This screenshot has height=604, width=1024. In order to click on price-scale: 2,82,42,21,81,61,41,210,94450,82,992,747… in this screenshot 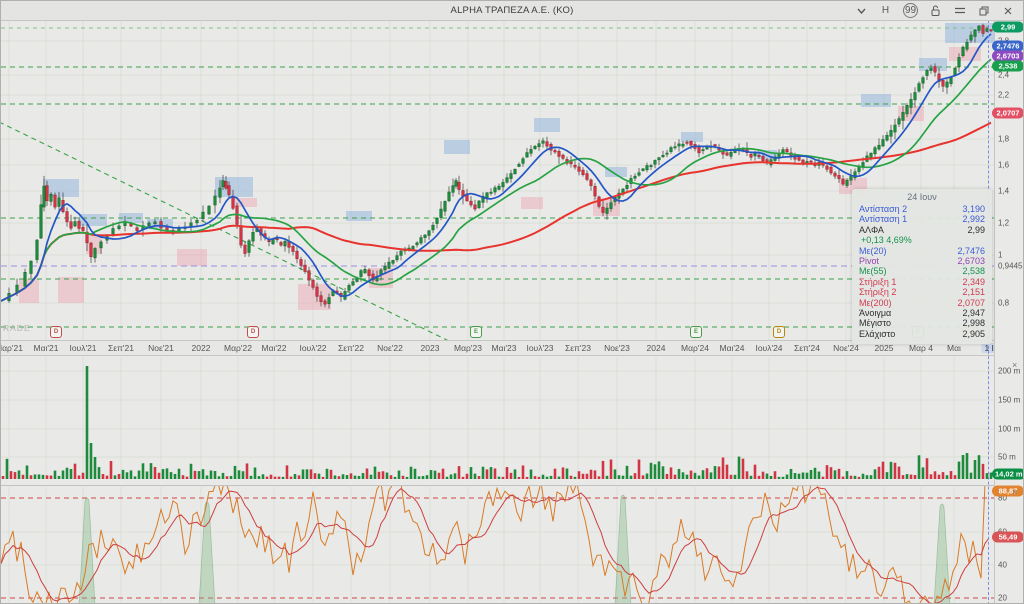, I will do `click(1007, 311)`.